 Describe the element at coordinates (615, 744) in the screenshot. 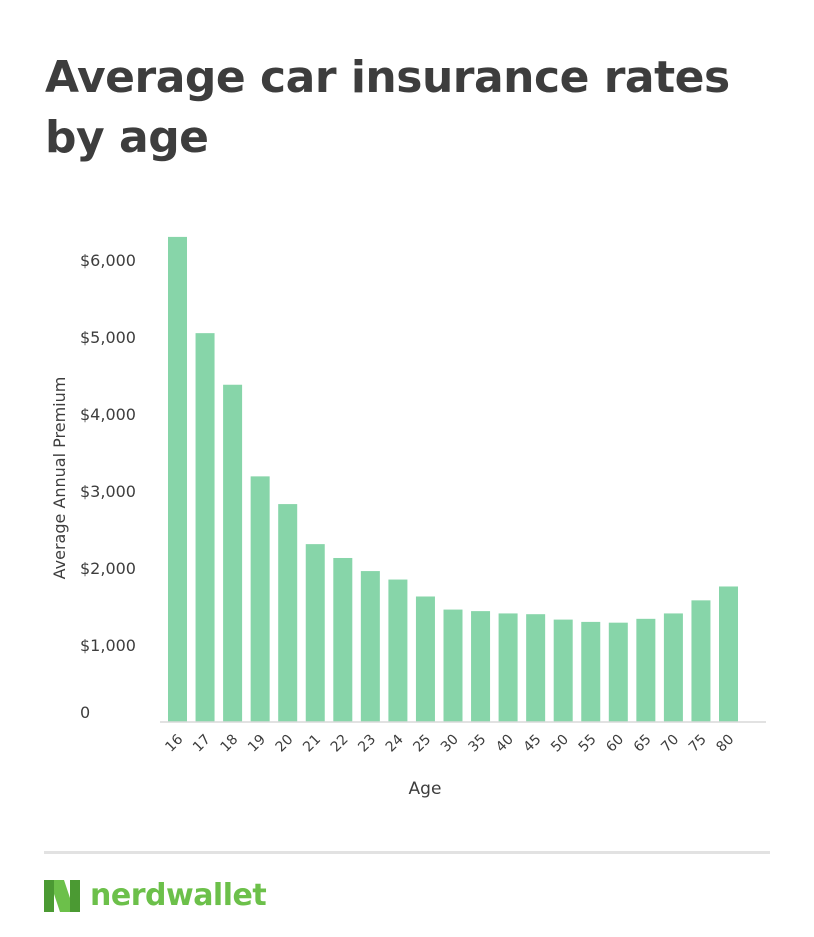

I see `x-tick-label: 60` at that location.